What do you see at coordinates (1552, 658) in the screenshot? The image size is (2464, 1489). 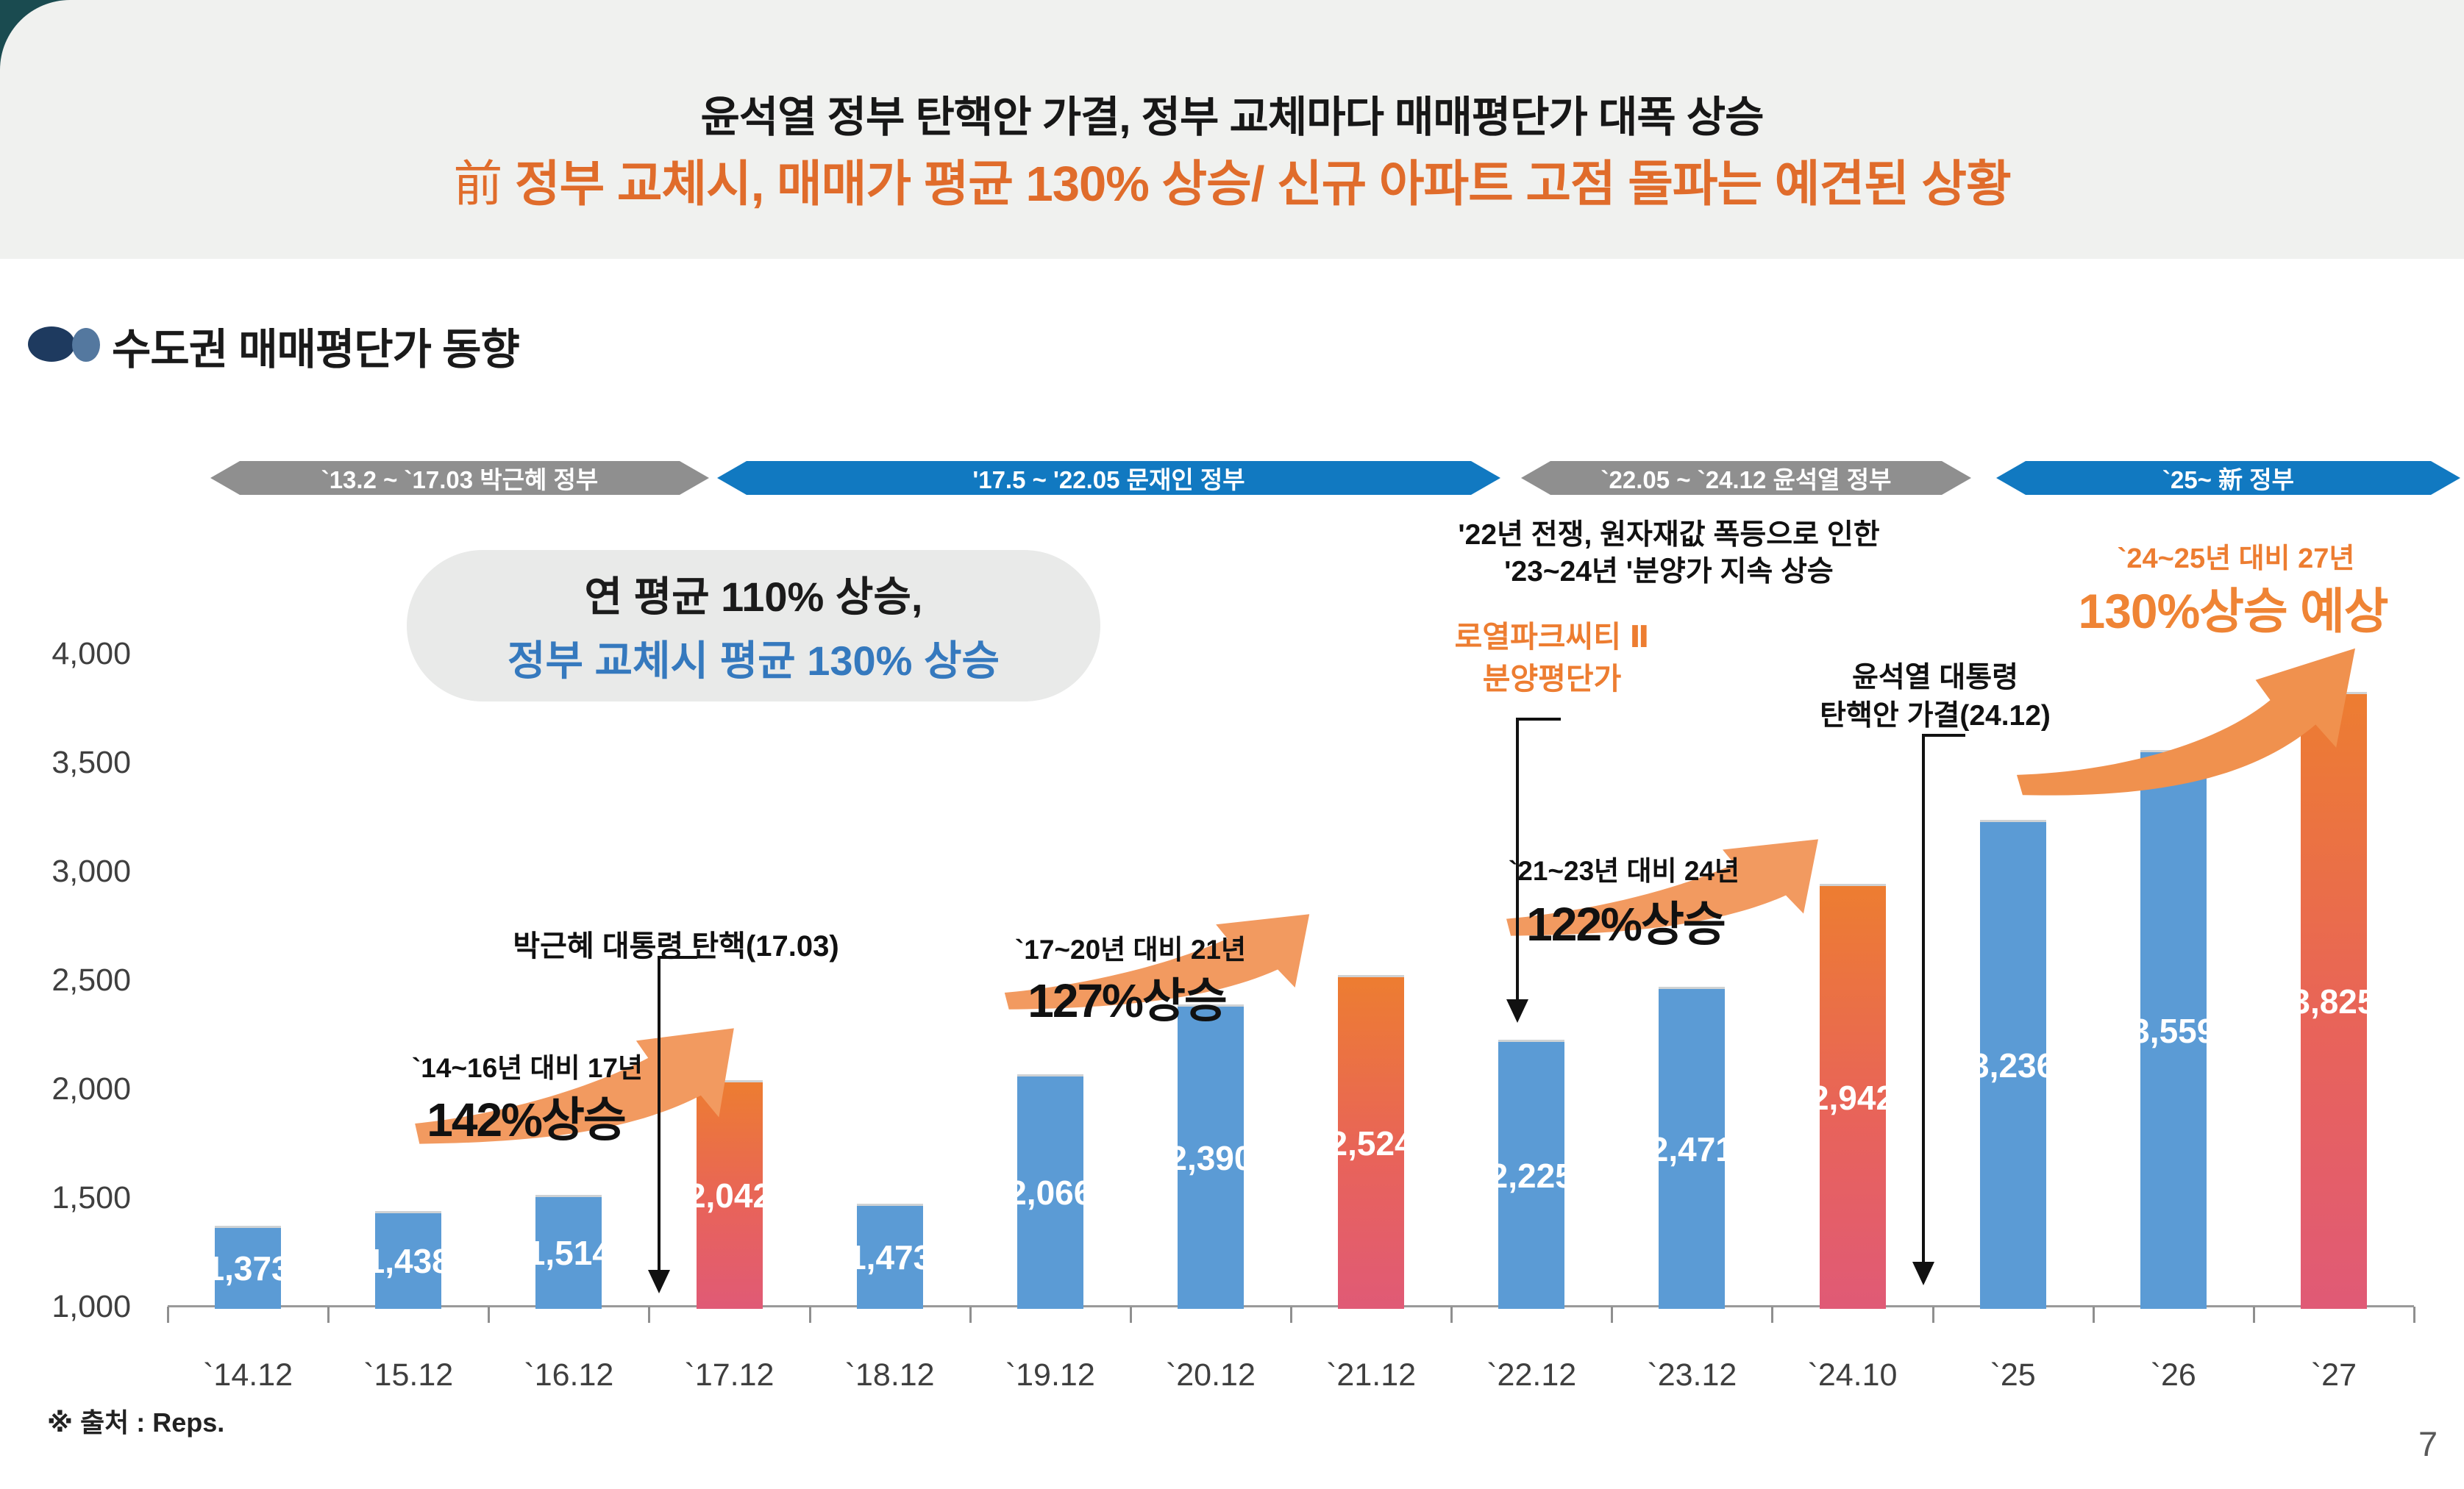 I see `royal-label: 로열파크씨티 Ⅱ 분양평단가` at bounding box center [1552, 658].